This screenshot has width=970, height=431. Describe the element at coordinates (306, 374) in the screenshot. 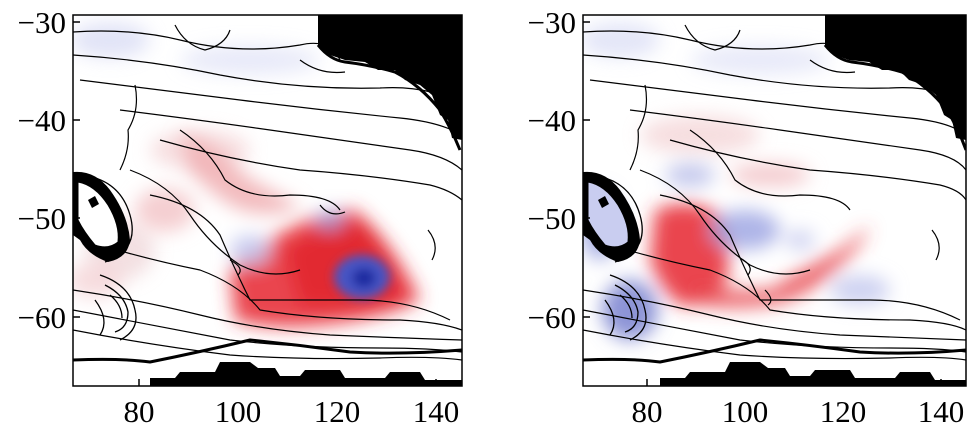

I see `left-land-antarctica` at that location.